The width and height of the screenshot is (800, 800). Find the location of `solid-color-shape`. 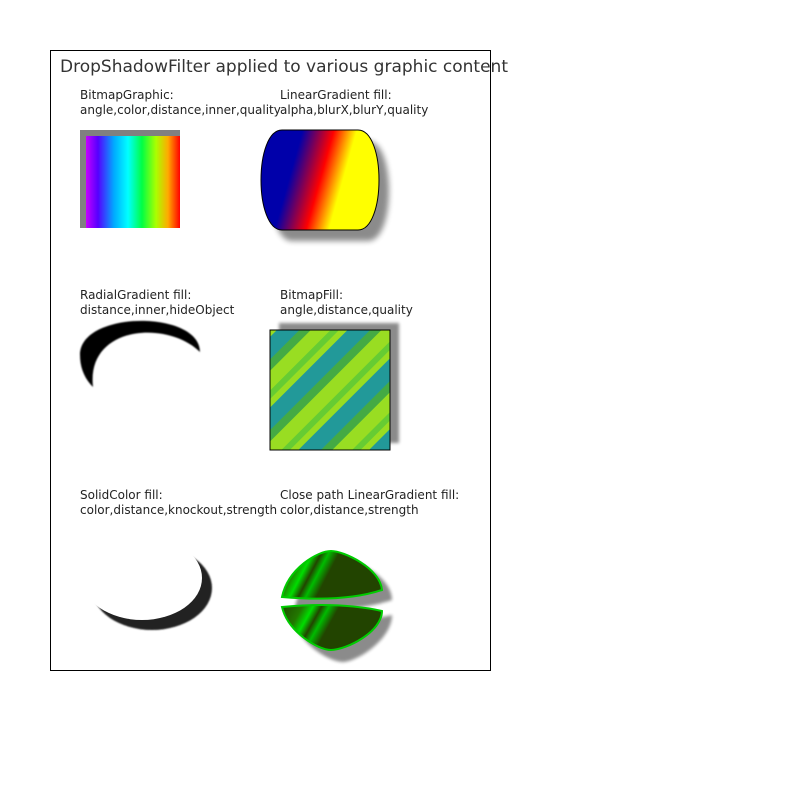

solid-color-shape is located at coordinates (147, 583).